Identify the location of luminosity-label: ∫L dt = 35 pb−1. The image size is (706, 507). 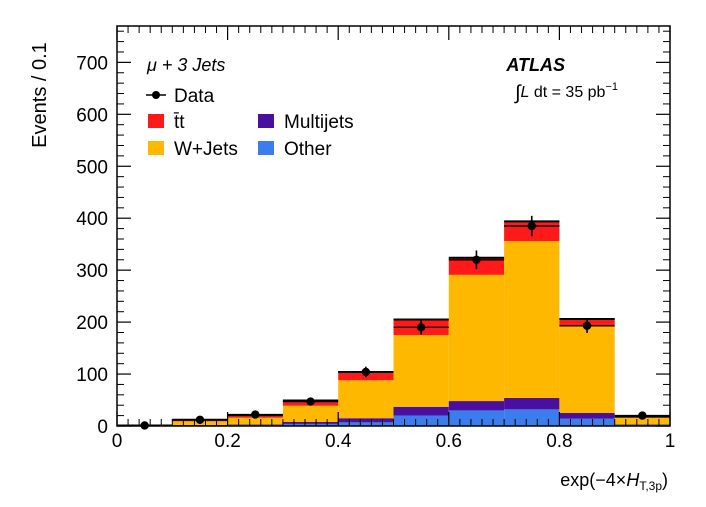
(566, 92).